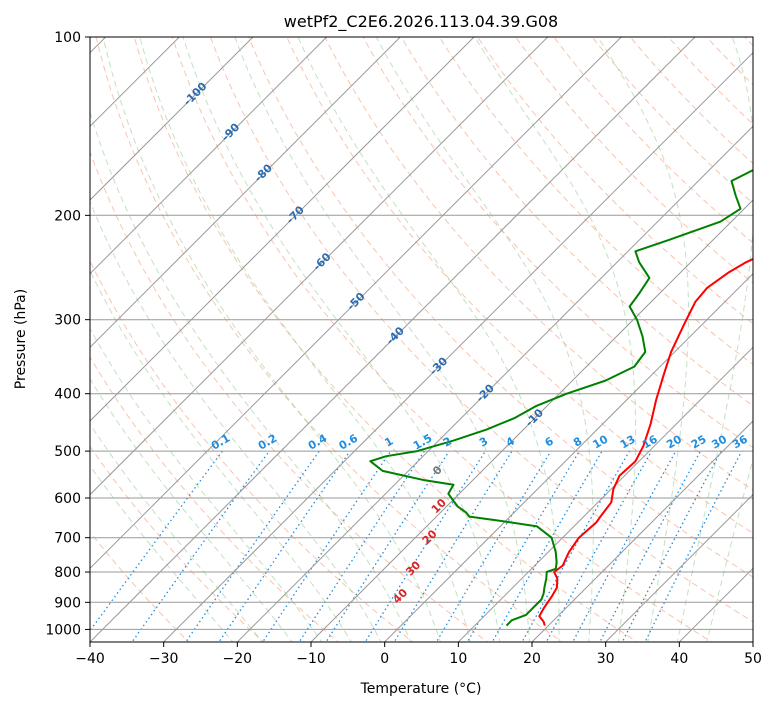  I want to click on moist-adiabat-label: 10, so click(439, 506).